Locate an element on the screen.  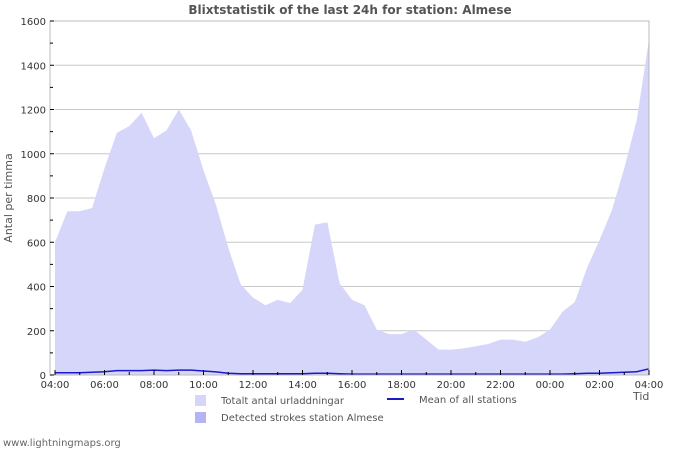
x-tick-label: 20:00 is located at coordinates (451, 385).